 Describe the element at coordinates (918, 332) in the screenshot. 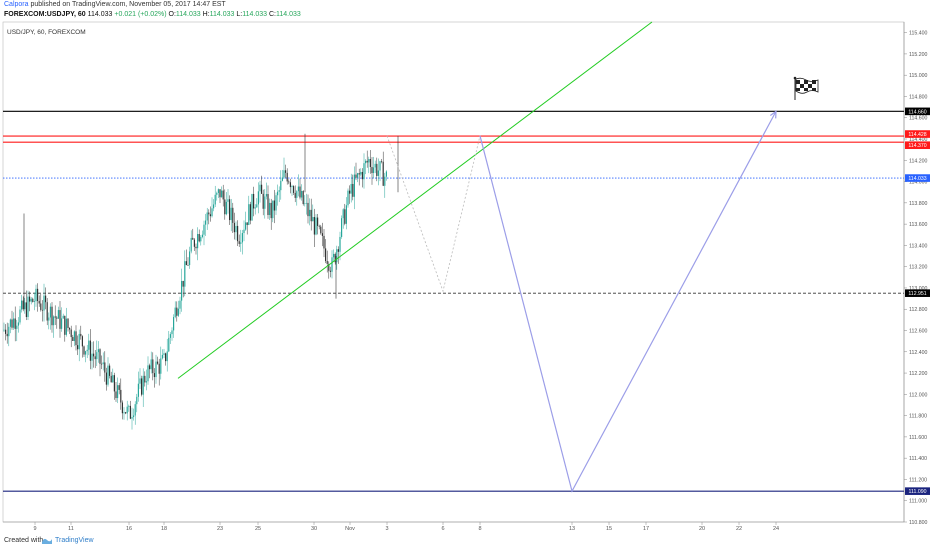

I see `price-tick-label: 112.600` at that location.